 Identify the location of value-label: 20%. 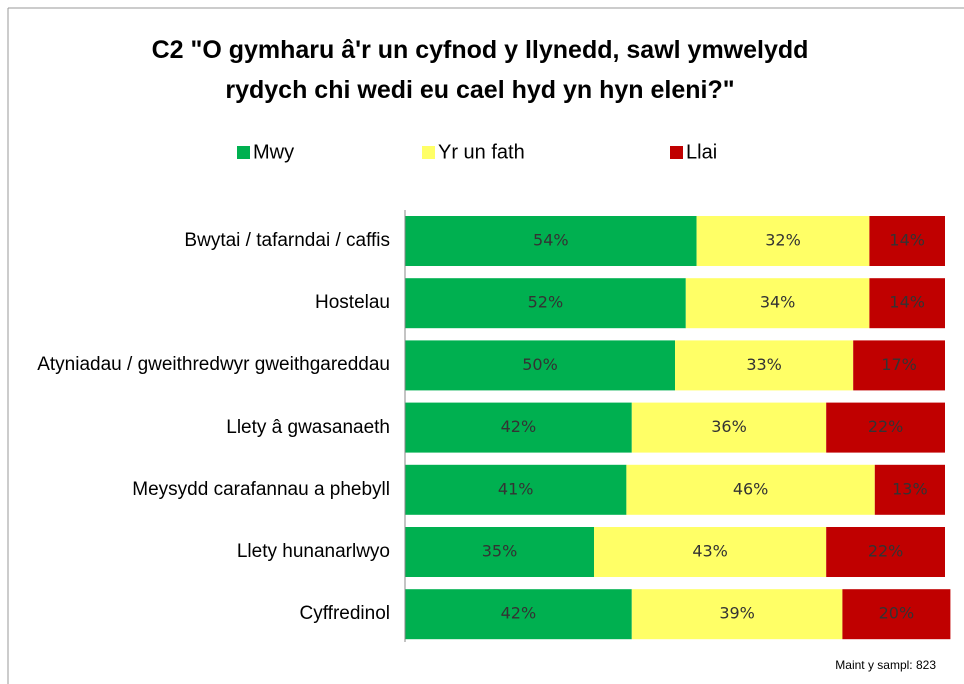
(897, 613).